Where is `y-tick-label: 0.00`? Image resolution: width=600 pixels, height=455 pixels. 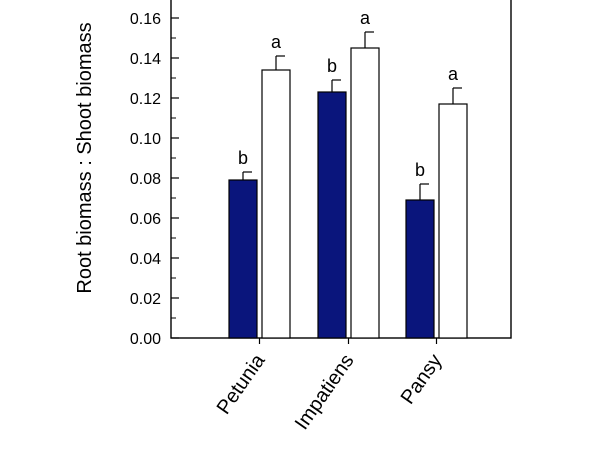
y-tick-label: 0.00 is located at coordinates (145, 339).